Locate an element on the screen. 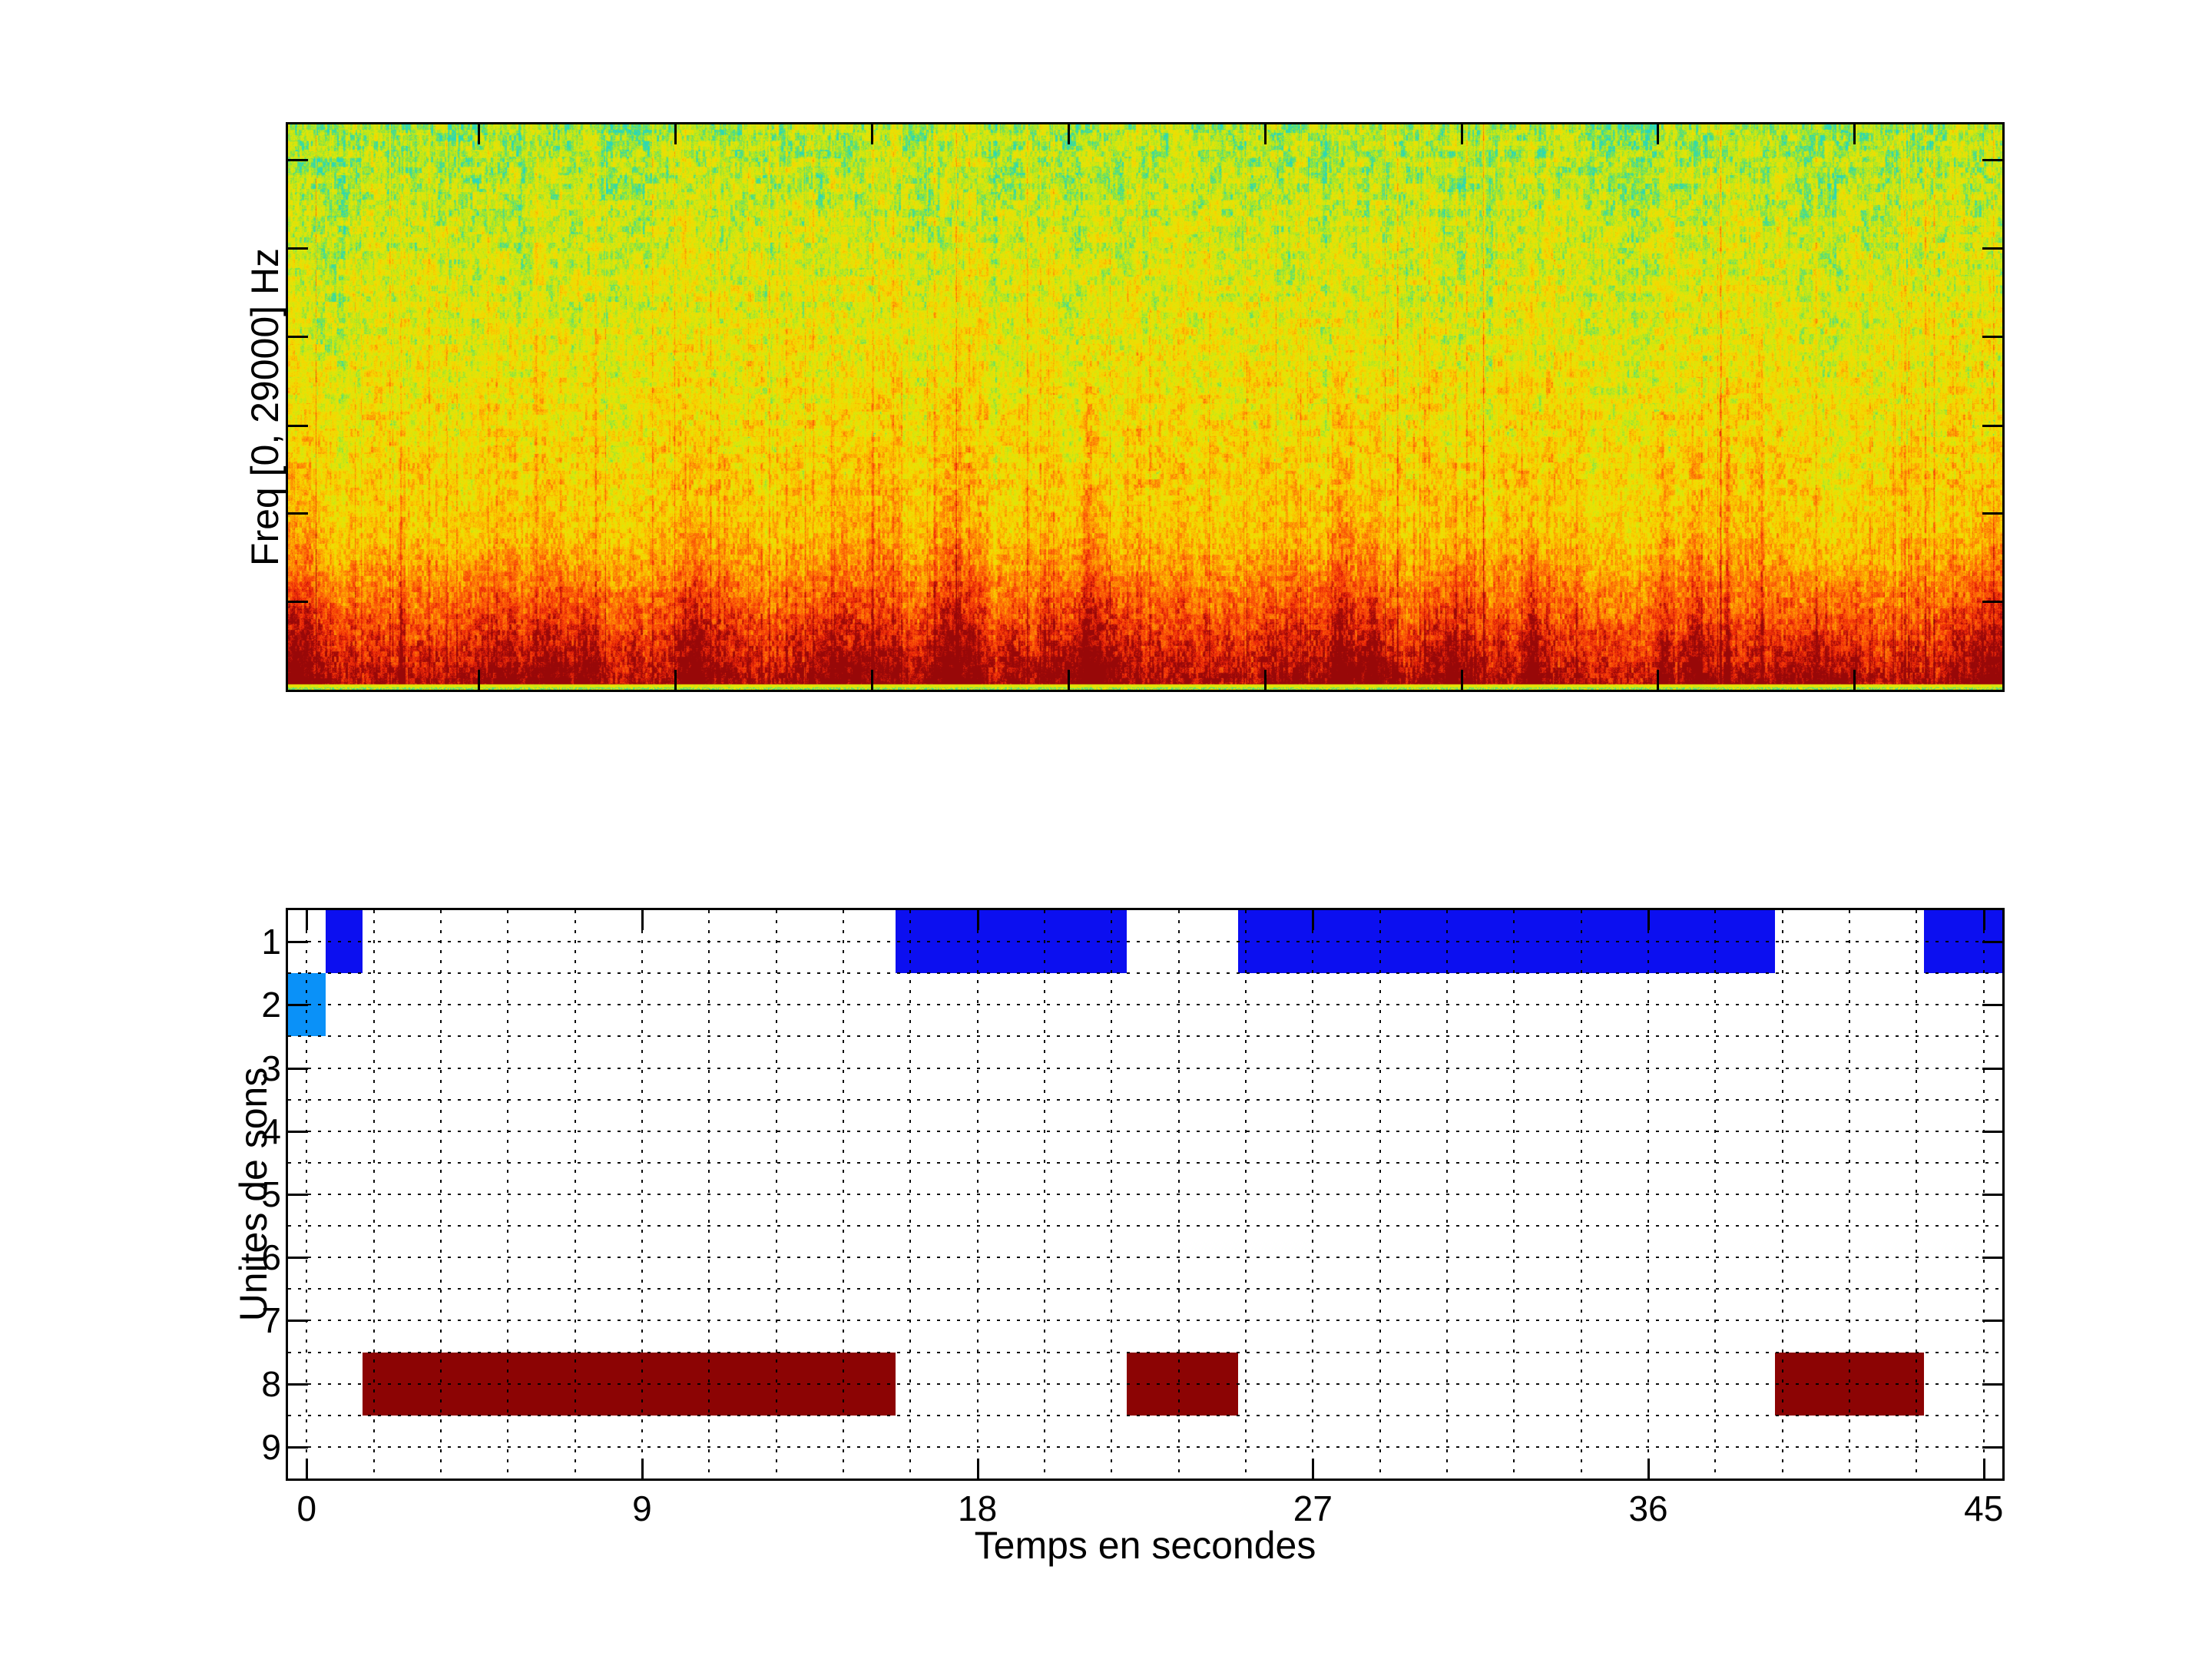 This screenshot has width=2212, height=1659. activation-xlabel: Temps en secondes is located at coordinates (1145, 1546).